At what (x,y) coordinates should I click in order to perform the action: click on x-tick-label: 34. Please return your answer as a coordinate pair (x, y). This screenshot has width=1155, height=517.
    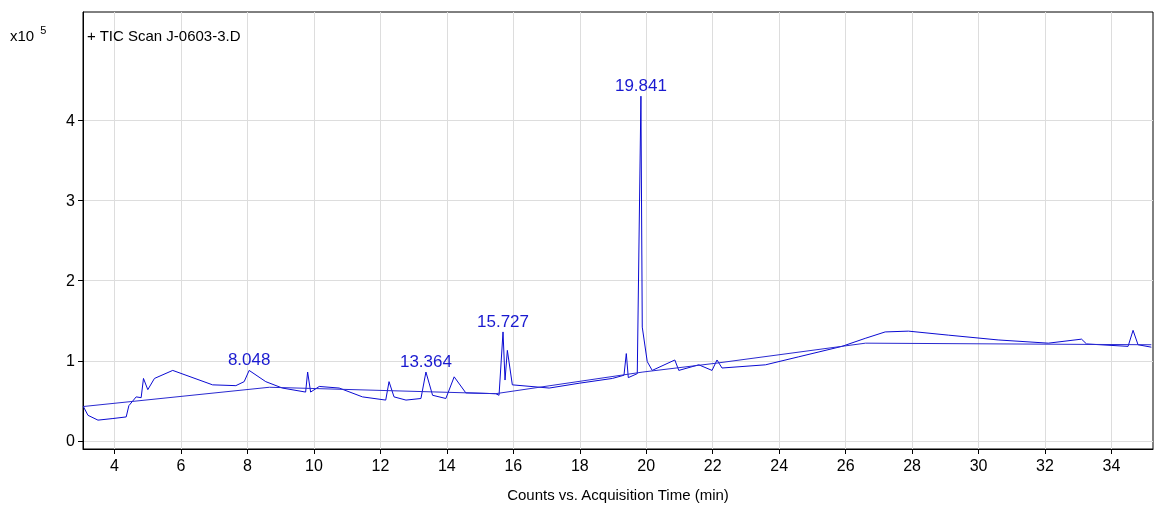
    Looking at the image, I should click on (1111, 465).